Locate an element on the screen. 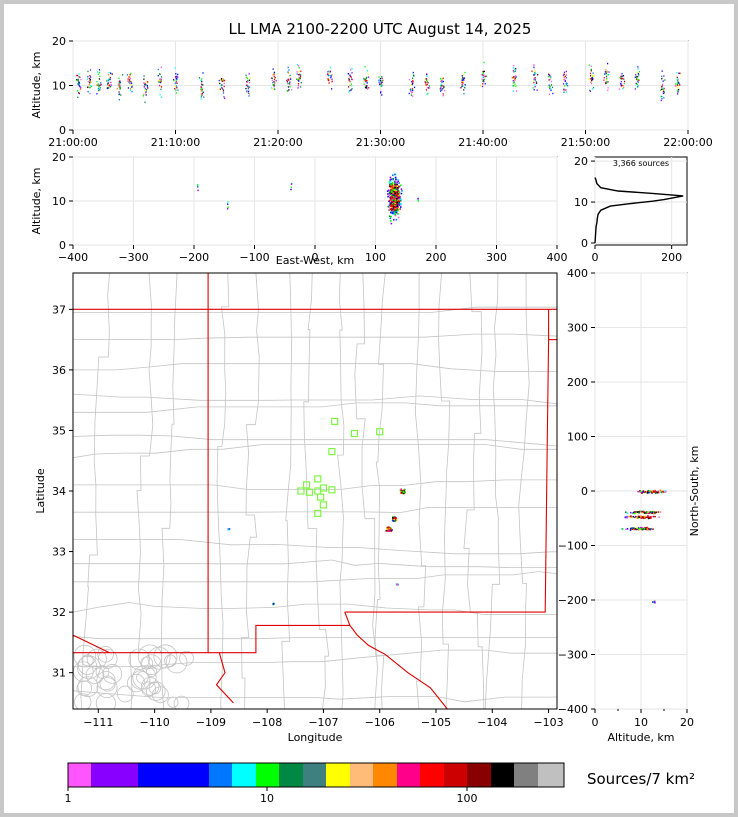  ns-tick-label: 400 is located at coordinates (577, 273).